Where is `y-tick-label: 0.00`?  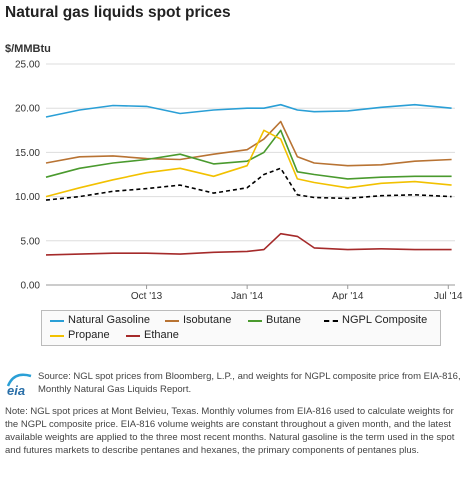 y-tick-label: 0.00 is located at coordinates (31, 286).